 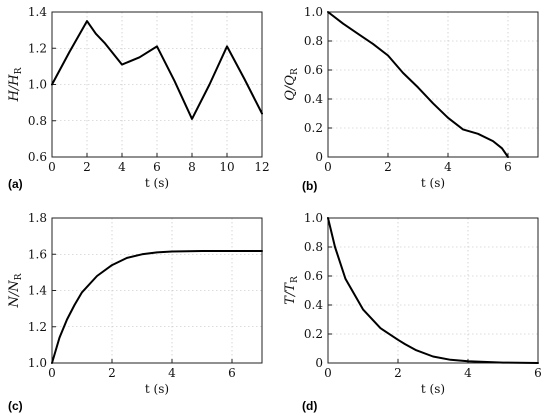 What do you see at coordinates (192, 167) in the screenshot?
I see `x-tick-label: 8` at bounding box center [192, 167].